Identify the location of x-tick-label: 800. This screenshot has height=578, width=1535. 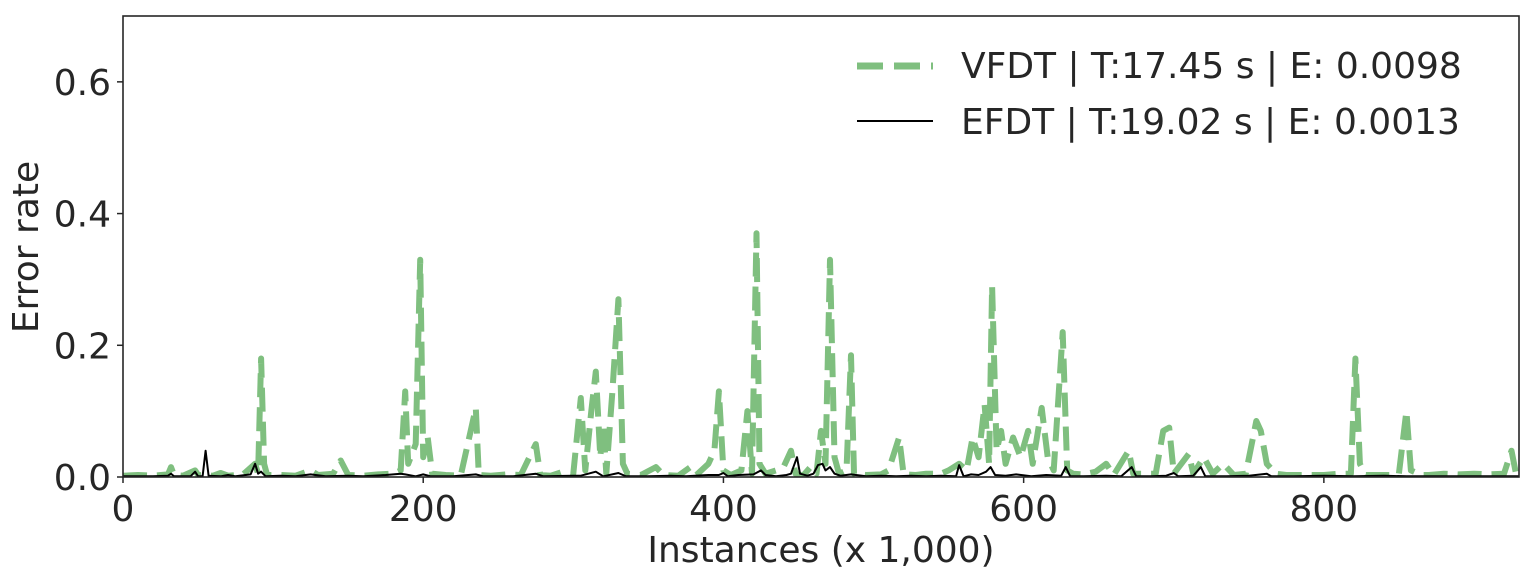
(1324, 509).